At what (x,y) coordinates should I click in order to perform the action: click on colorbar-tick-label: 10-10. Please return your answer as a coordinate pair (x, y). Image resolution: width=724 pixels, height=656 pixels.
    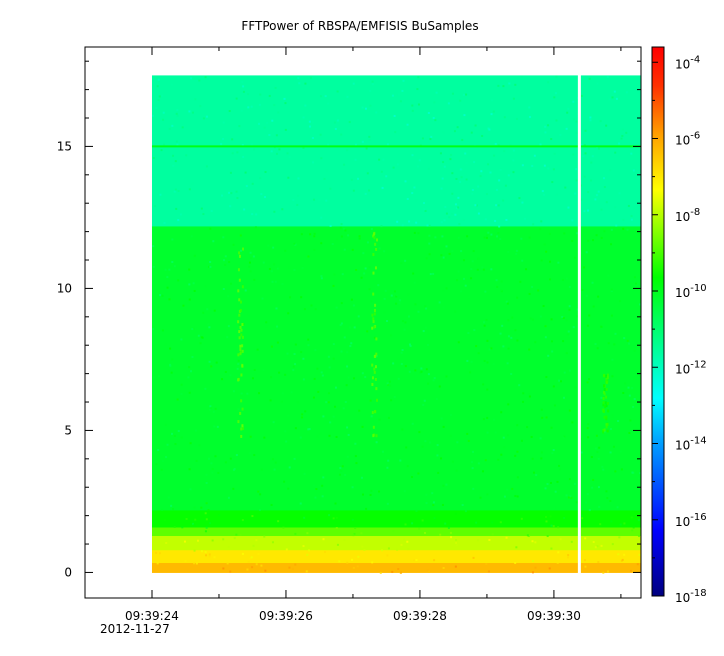
    Looking at the image, I should click on (691, 291).